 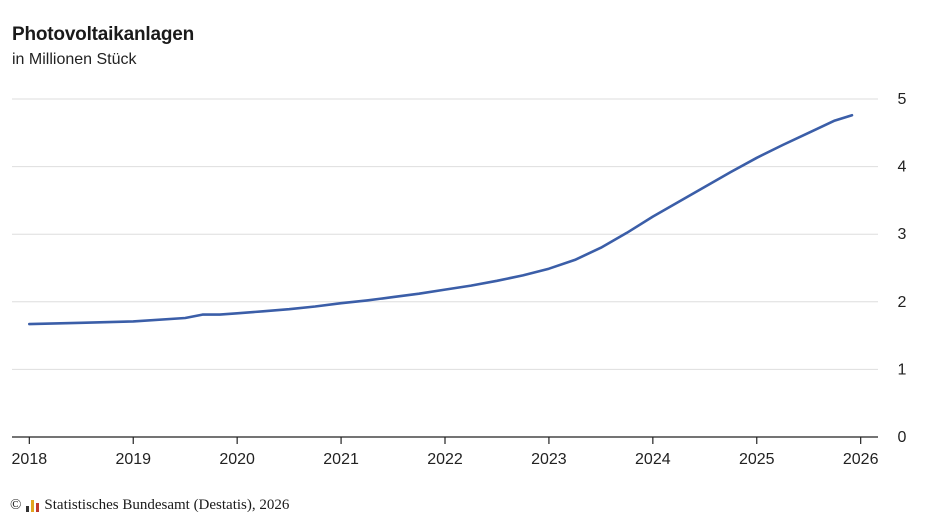 I want to click on chart-title: Photovoltaikanlagen, so click(x=103, y=34).